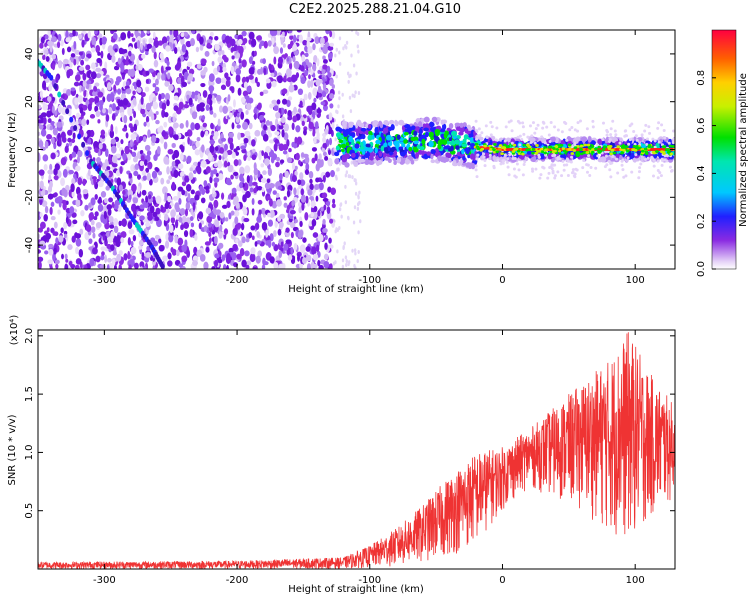 The image size is (750, 600). I want to click on trace-point, so click(51, 77).